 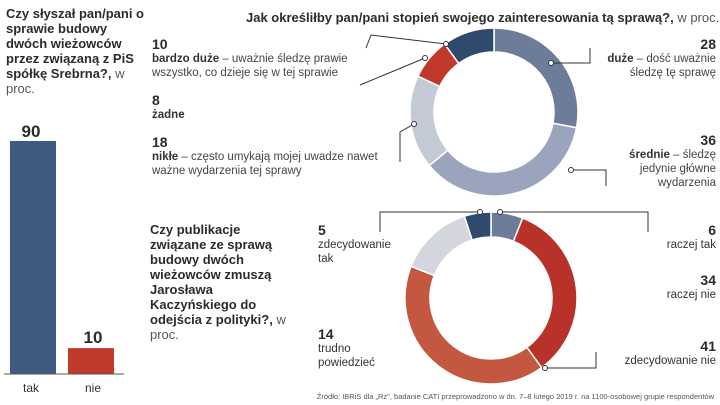 What do you see at coordinates (691, 286) in the screenshot?
I see `label-raczej-nie: 34 raczej nie` at bounding box center [691, 286].